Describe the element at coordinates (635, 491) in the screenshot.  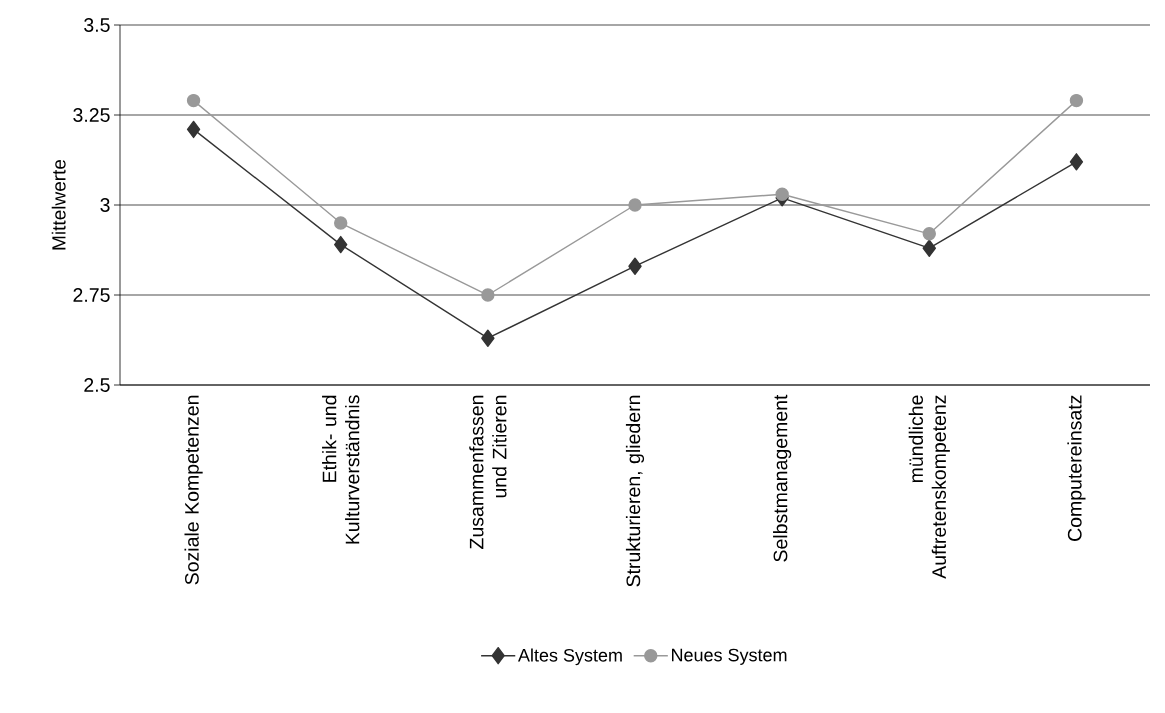
I see `x-tick-label: Strukturieren, gliedern` at that location.